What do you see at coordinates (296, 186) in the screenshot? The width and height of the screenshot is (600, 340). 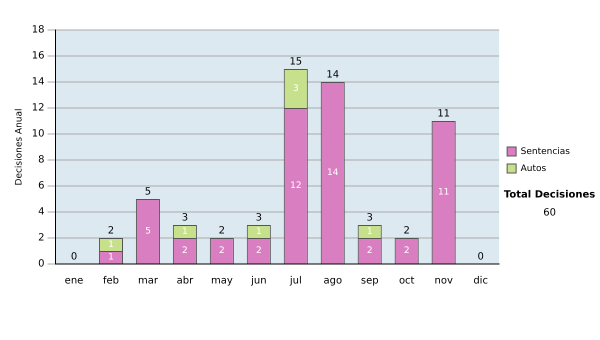 I see `data-label: 12` at bounding box center [296, 186].